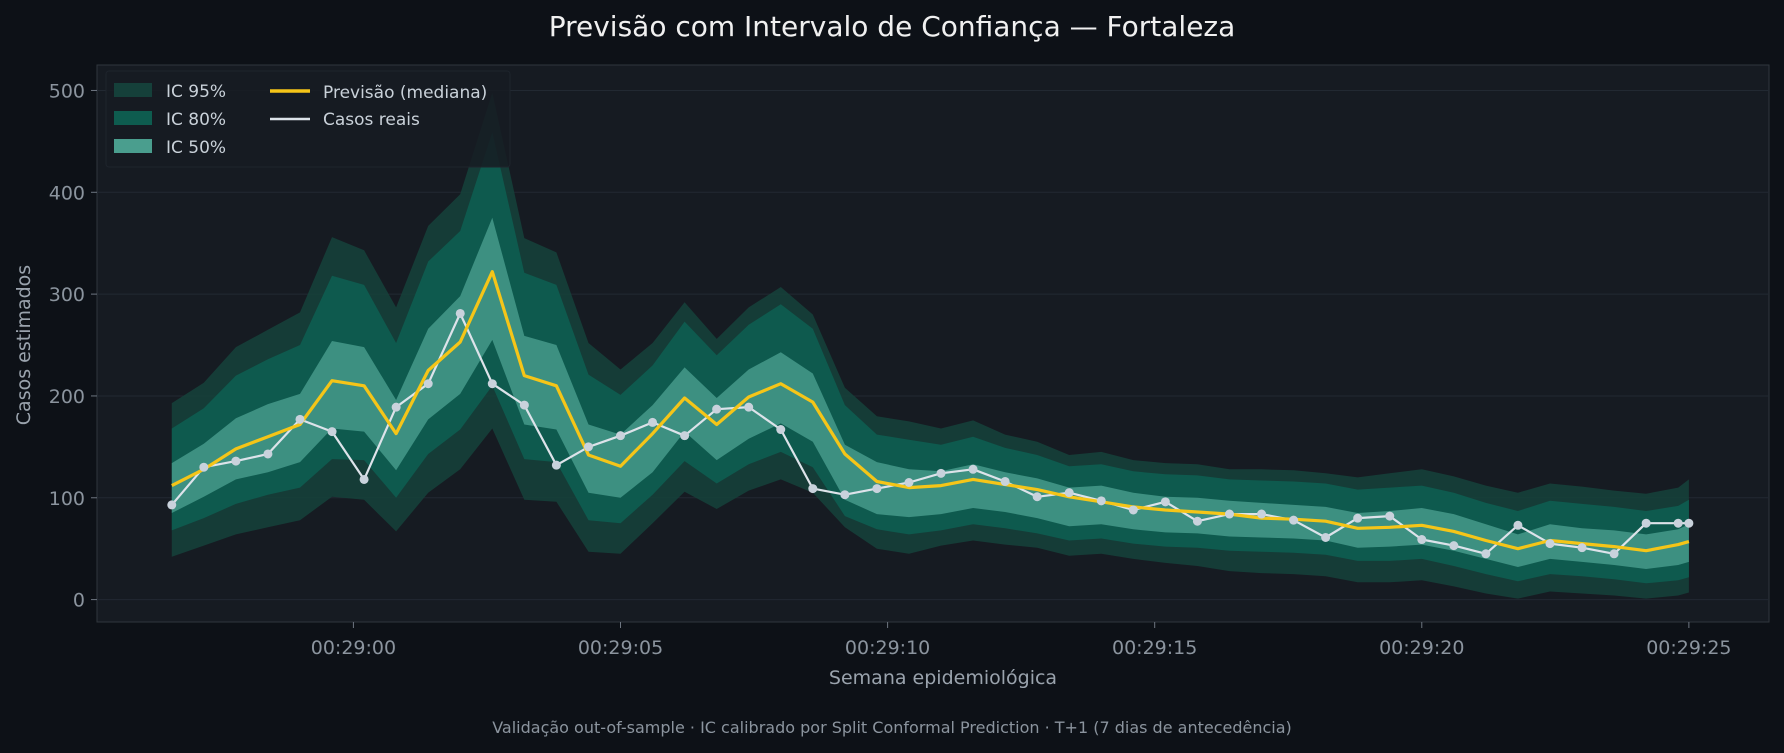 The width and height of the screenshot is (1784, 753). What do you see at coordinates (405, 93) in the screenshot?
I see `legend-label-median: Previsão (mediana)` at bounding box center [405, 93].